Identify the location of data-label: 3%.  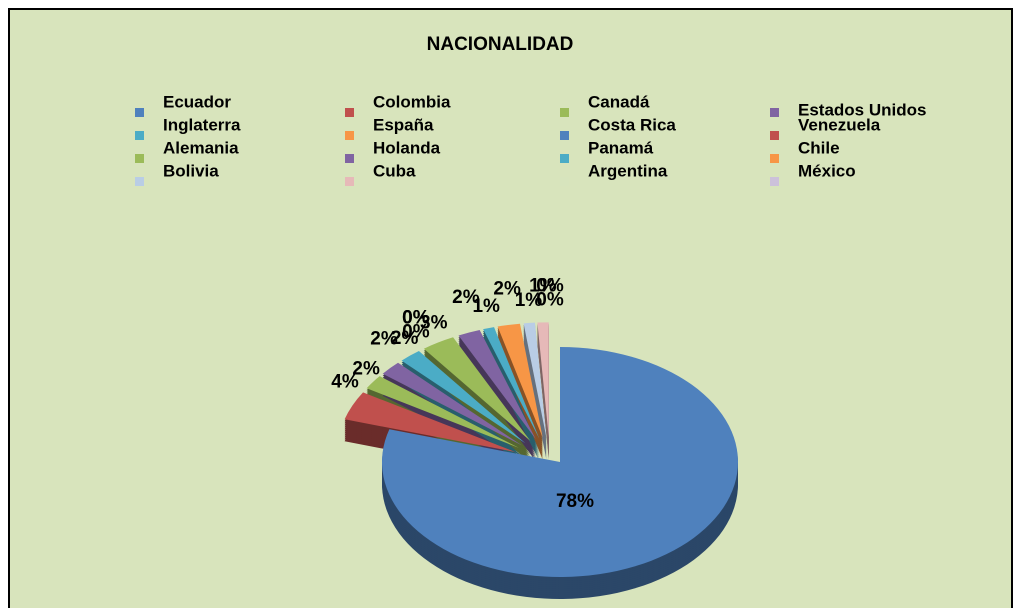
(434, 323).